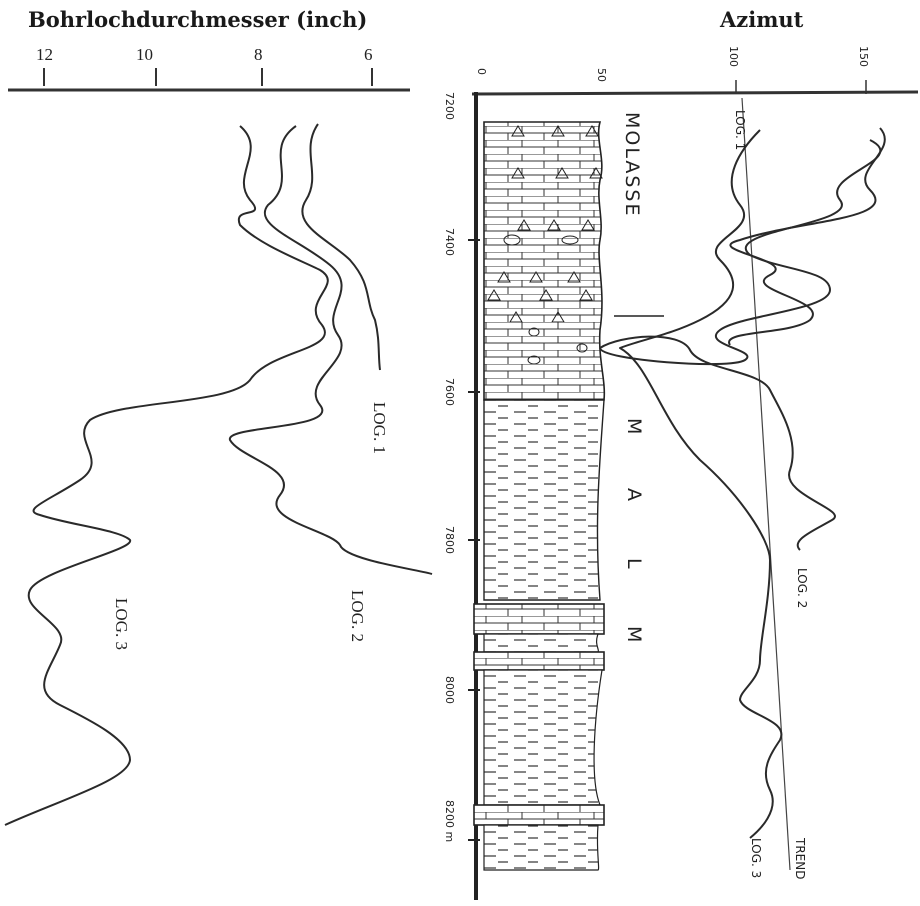 This screenshot has height=906, width=920. What do you see at coordinates (449, 242) in the screenshot?
I see `depth-label-7400: 7400` at bounding box center [449, 242].